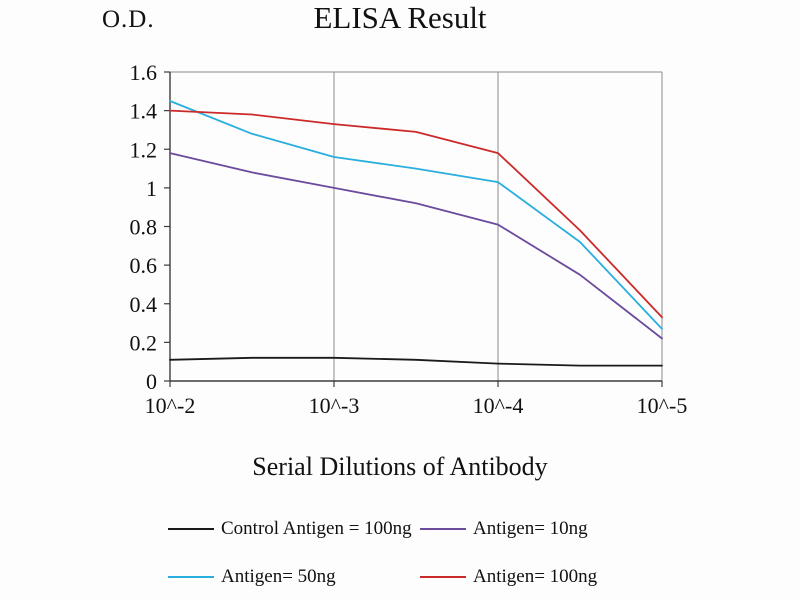  I want to click on legend-swatch-antigen-50ng, so click(191, 577).